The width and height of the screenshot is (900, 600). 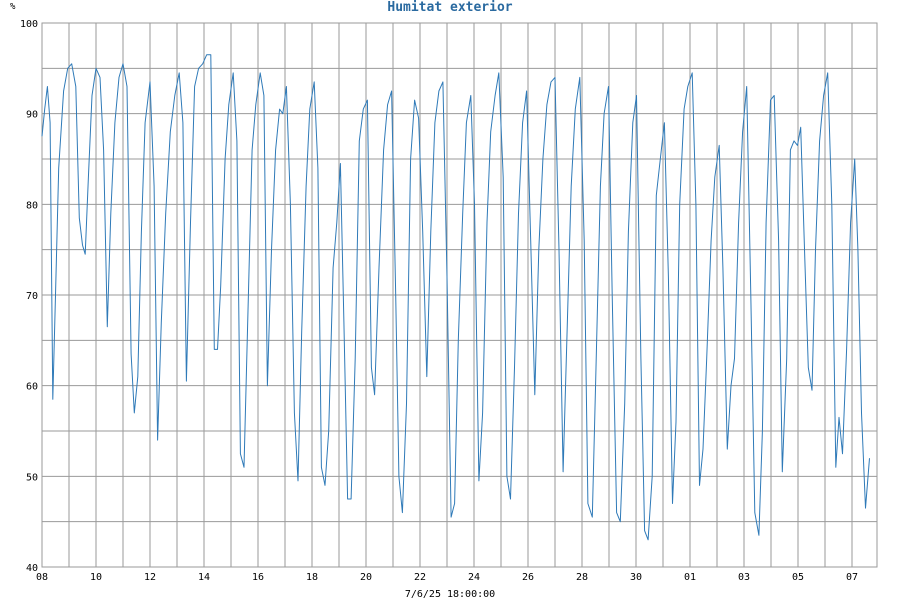 What do you see at coordinates (32, 387) in the screenshot?
I see `y-tick-label: 60` at bounding box center [32, 387].